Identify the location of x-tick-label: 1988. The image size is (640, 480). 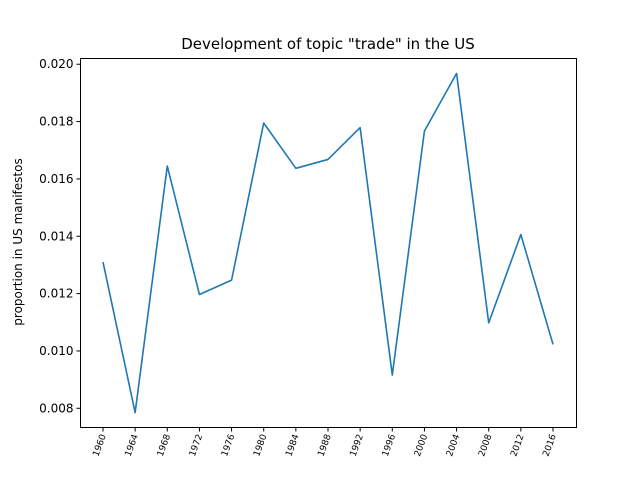
(325, 445).